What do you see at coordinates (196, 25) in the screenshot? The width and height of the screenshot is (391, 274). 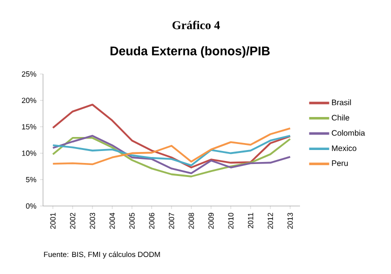 I see `chart-title: Gráfico 4` at bounding box center [196, 25].